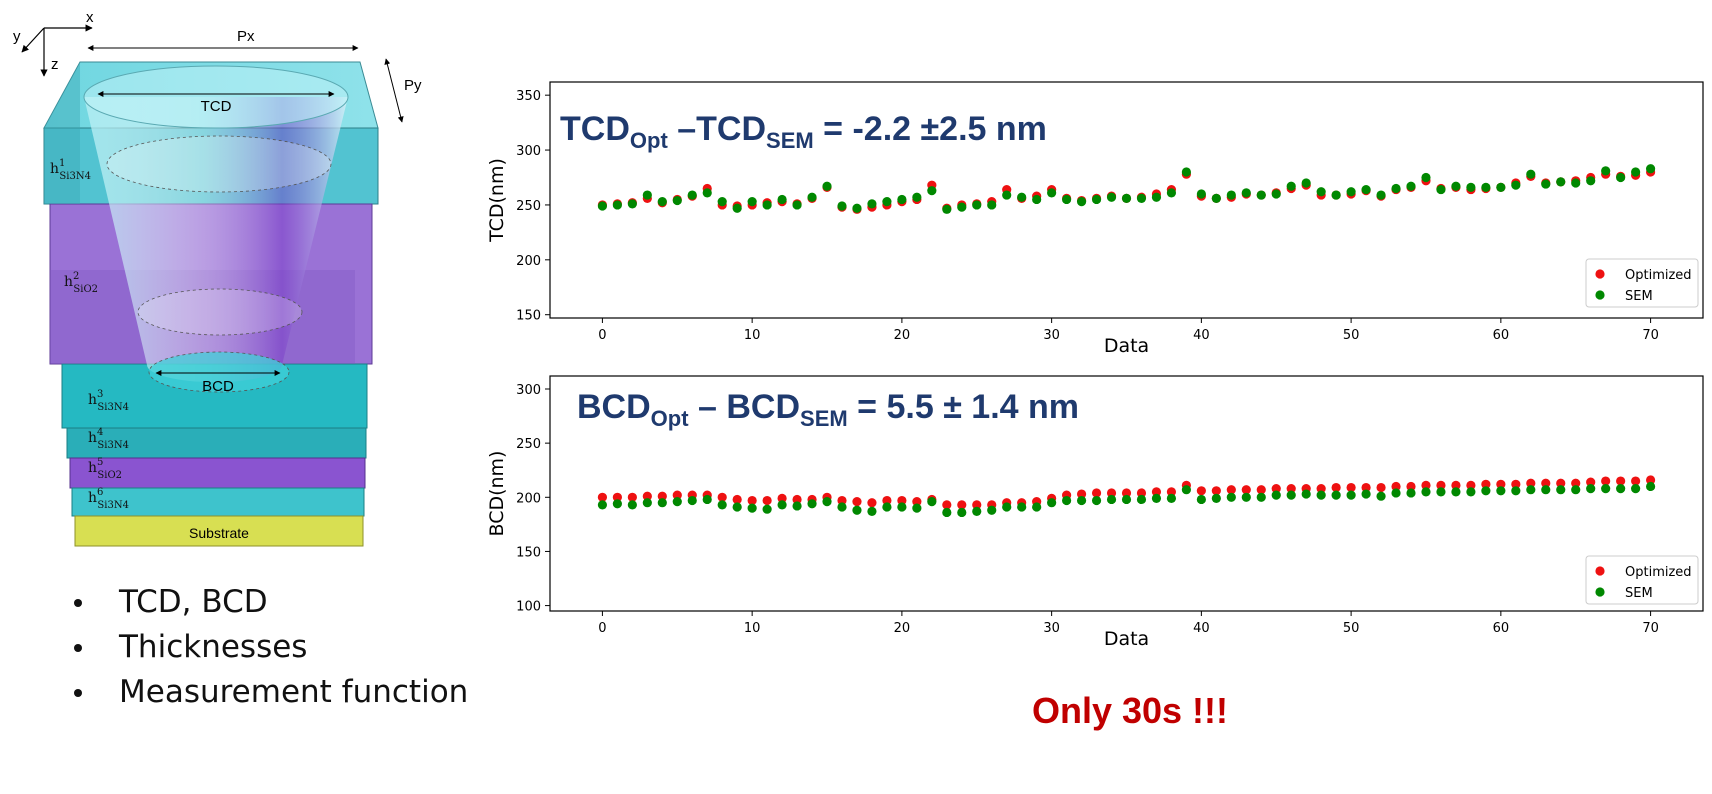 This screenshot has height=794, width=1712. I want to click on footnote-text: Only 30s !!!, so click(1130, 710).